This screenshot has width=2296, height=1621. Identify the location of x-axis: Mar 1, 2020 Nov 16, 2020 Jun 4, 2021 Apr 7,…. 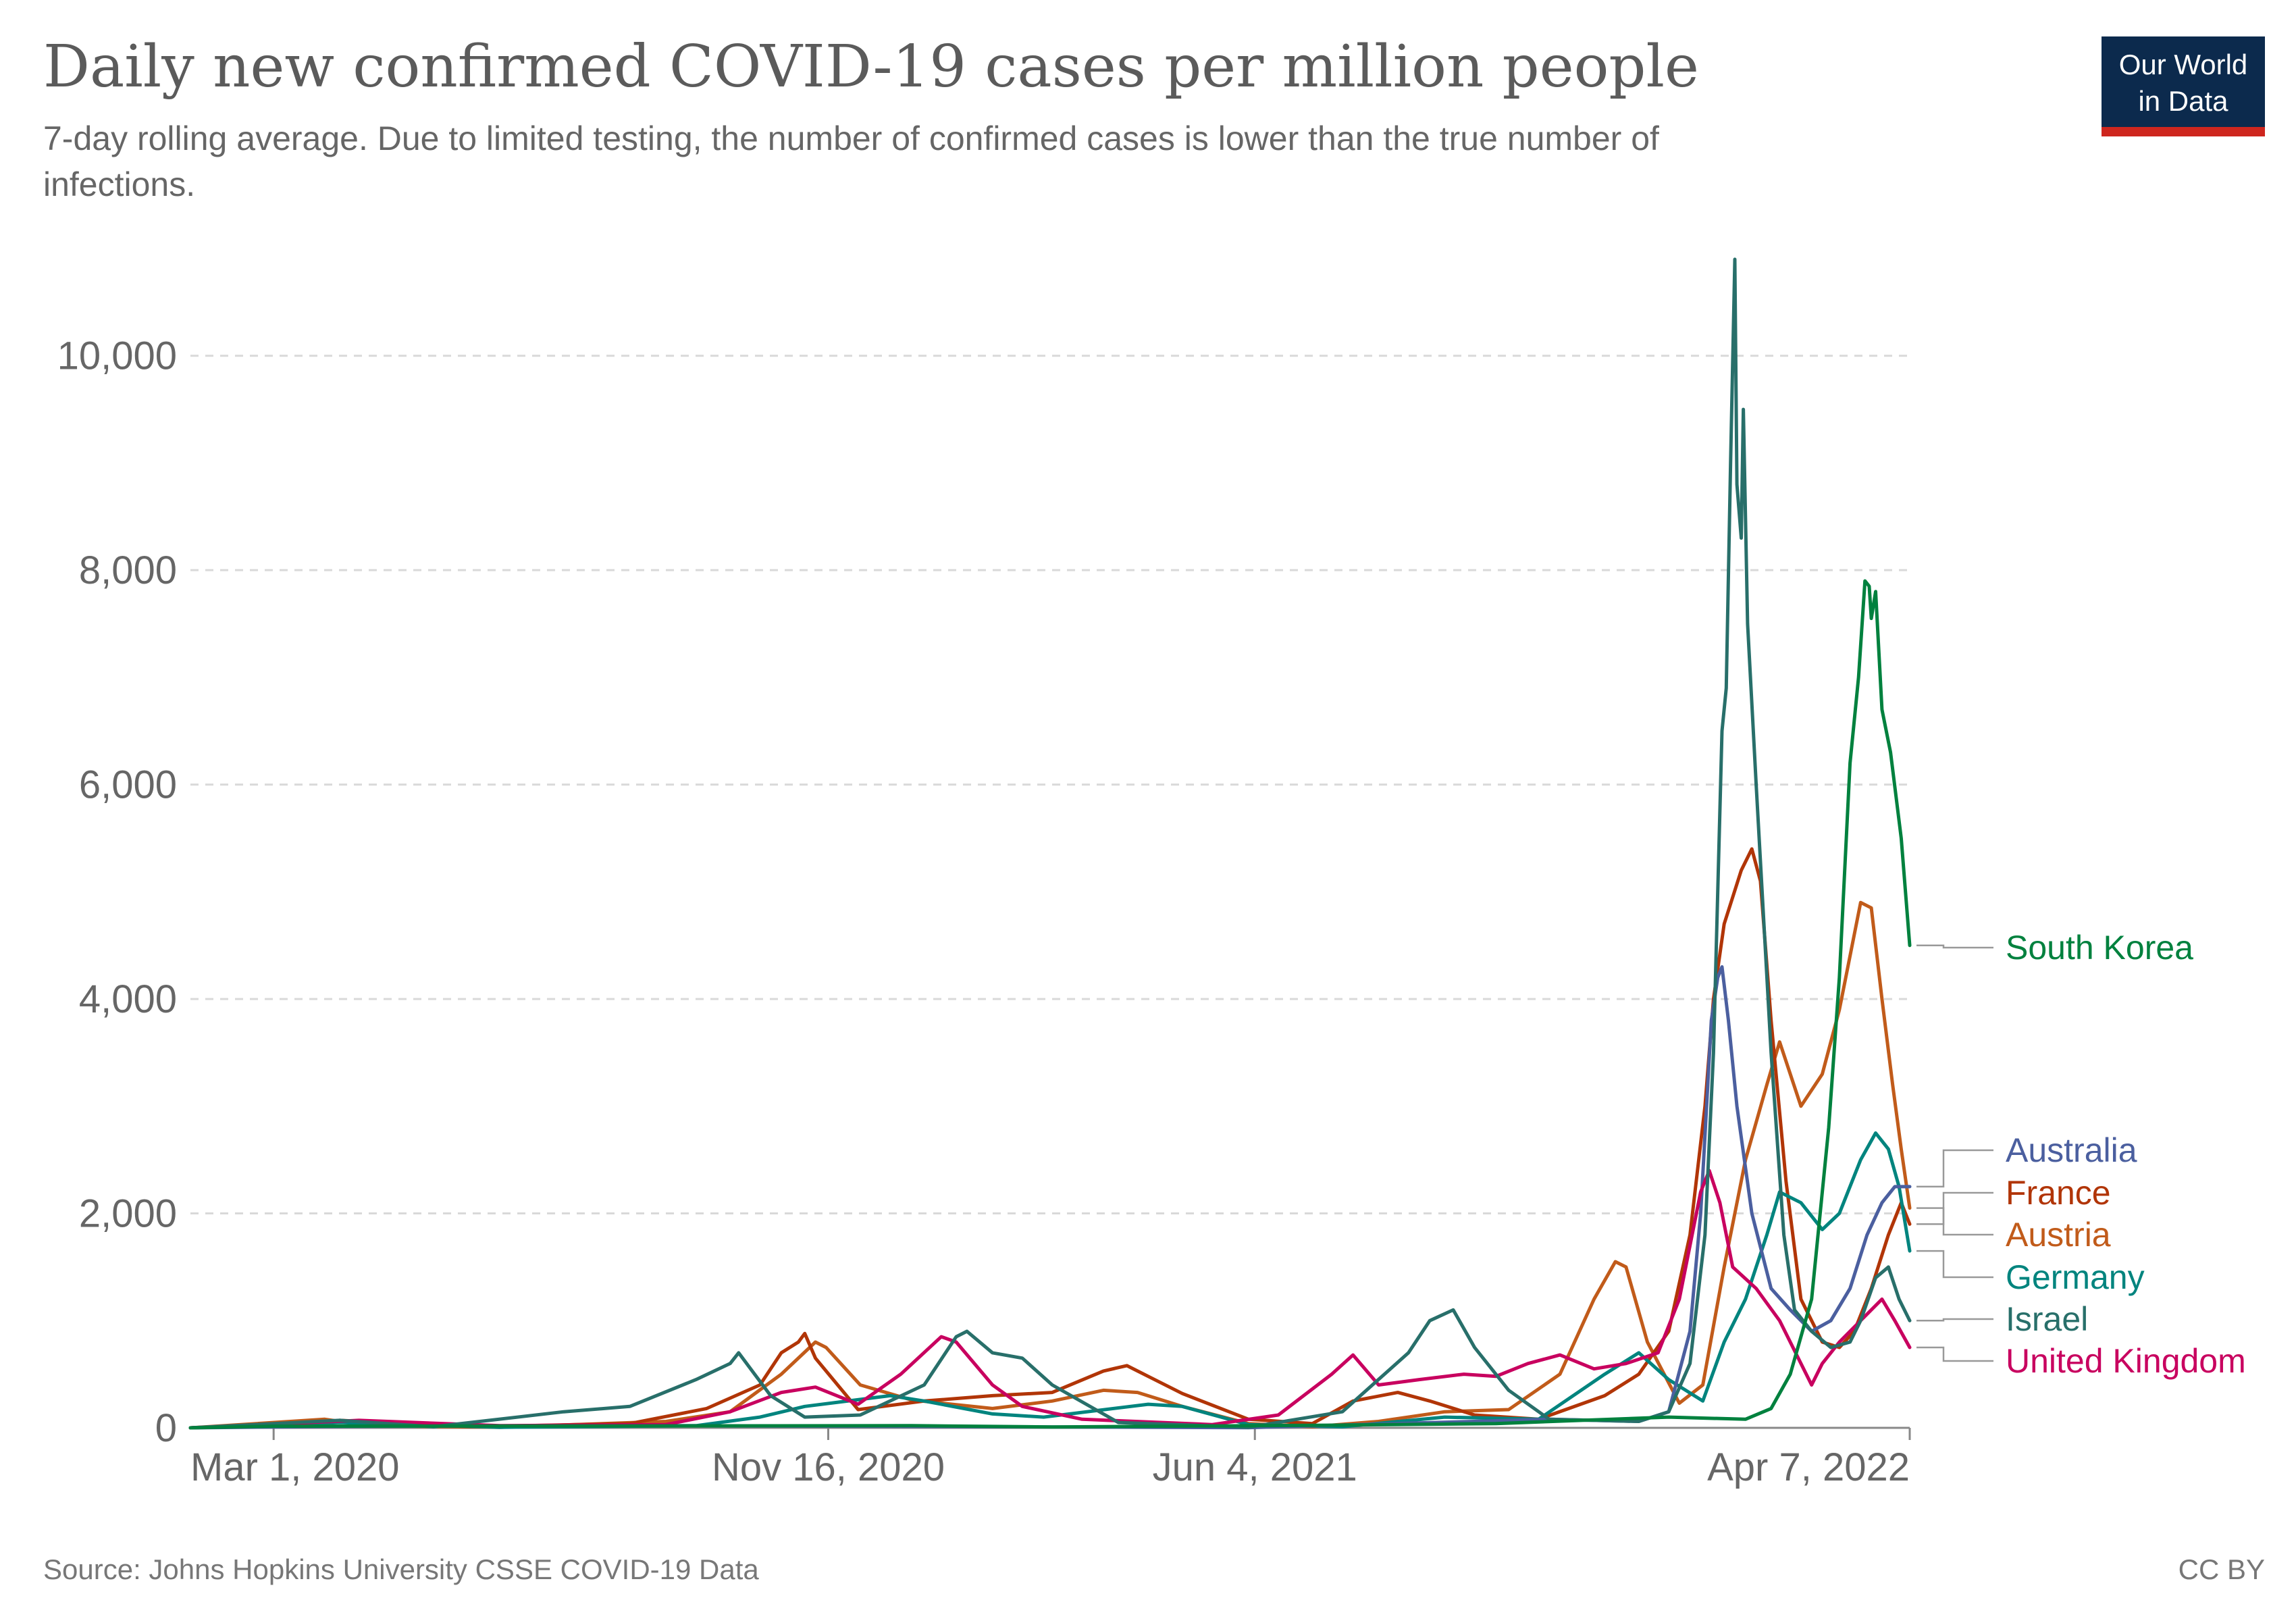
(1050, 1457).